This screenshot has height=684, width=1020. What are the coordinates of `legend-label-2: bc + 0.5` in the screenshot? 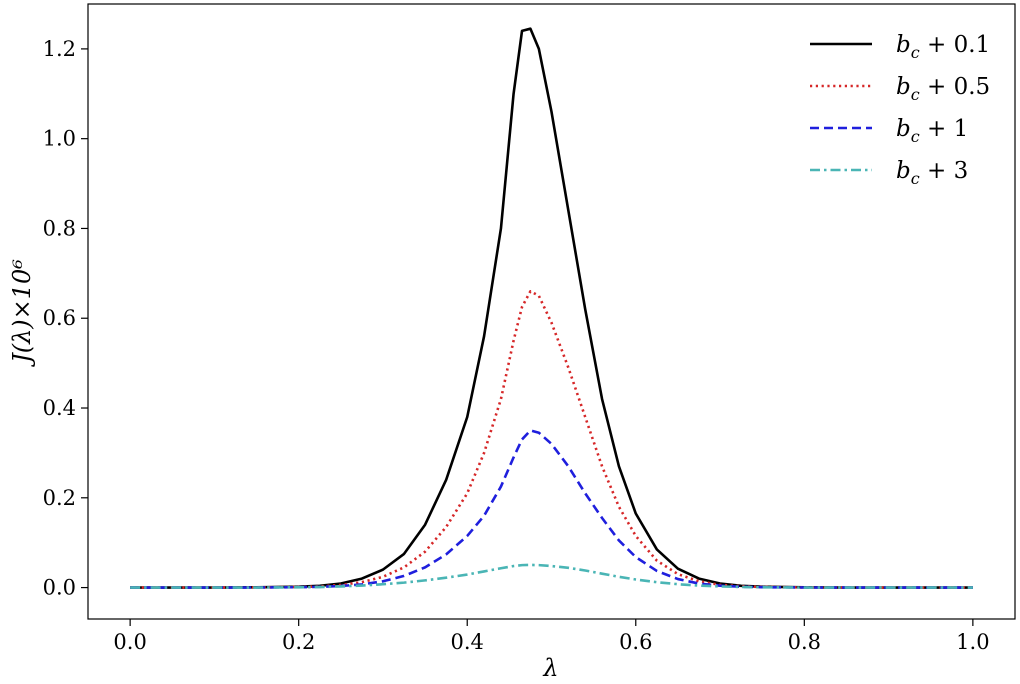 It's located at (943, 89).